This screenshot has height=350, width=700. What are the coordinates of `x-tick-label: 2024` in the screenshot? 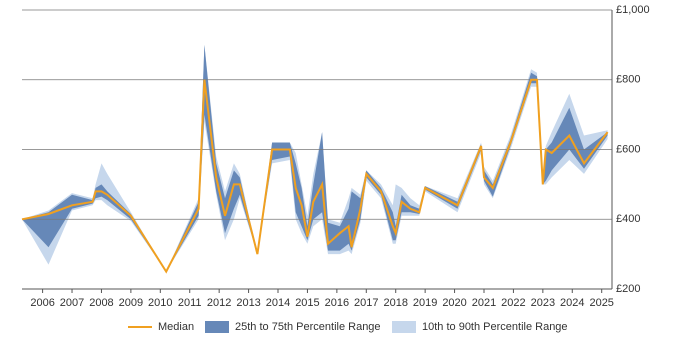 It's located at (572, 303).